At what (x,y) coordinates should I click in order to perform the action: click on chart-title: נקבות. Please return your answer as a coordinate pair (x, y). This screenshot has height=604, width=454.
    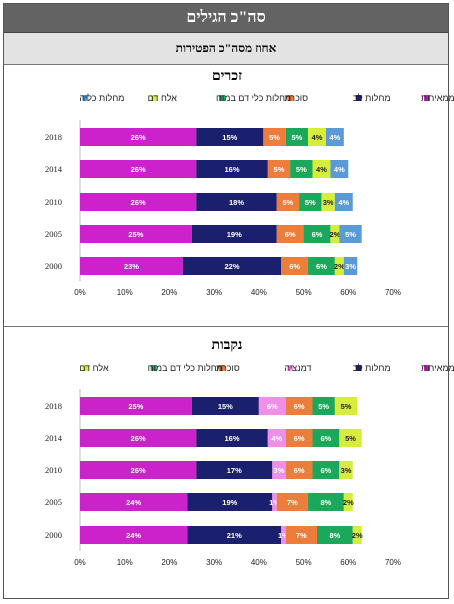
    Looking at the image, I should click on (227, 345).